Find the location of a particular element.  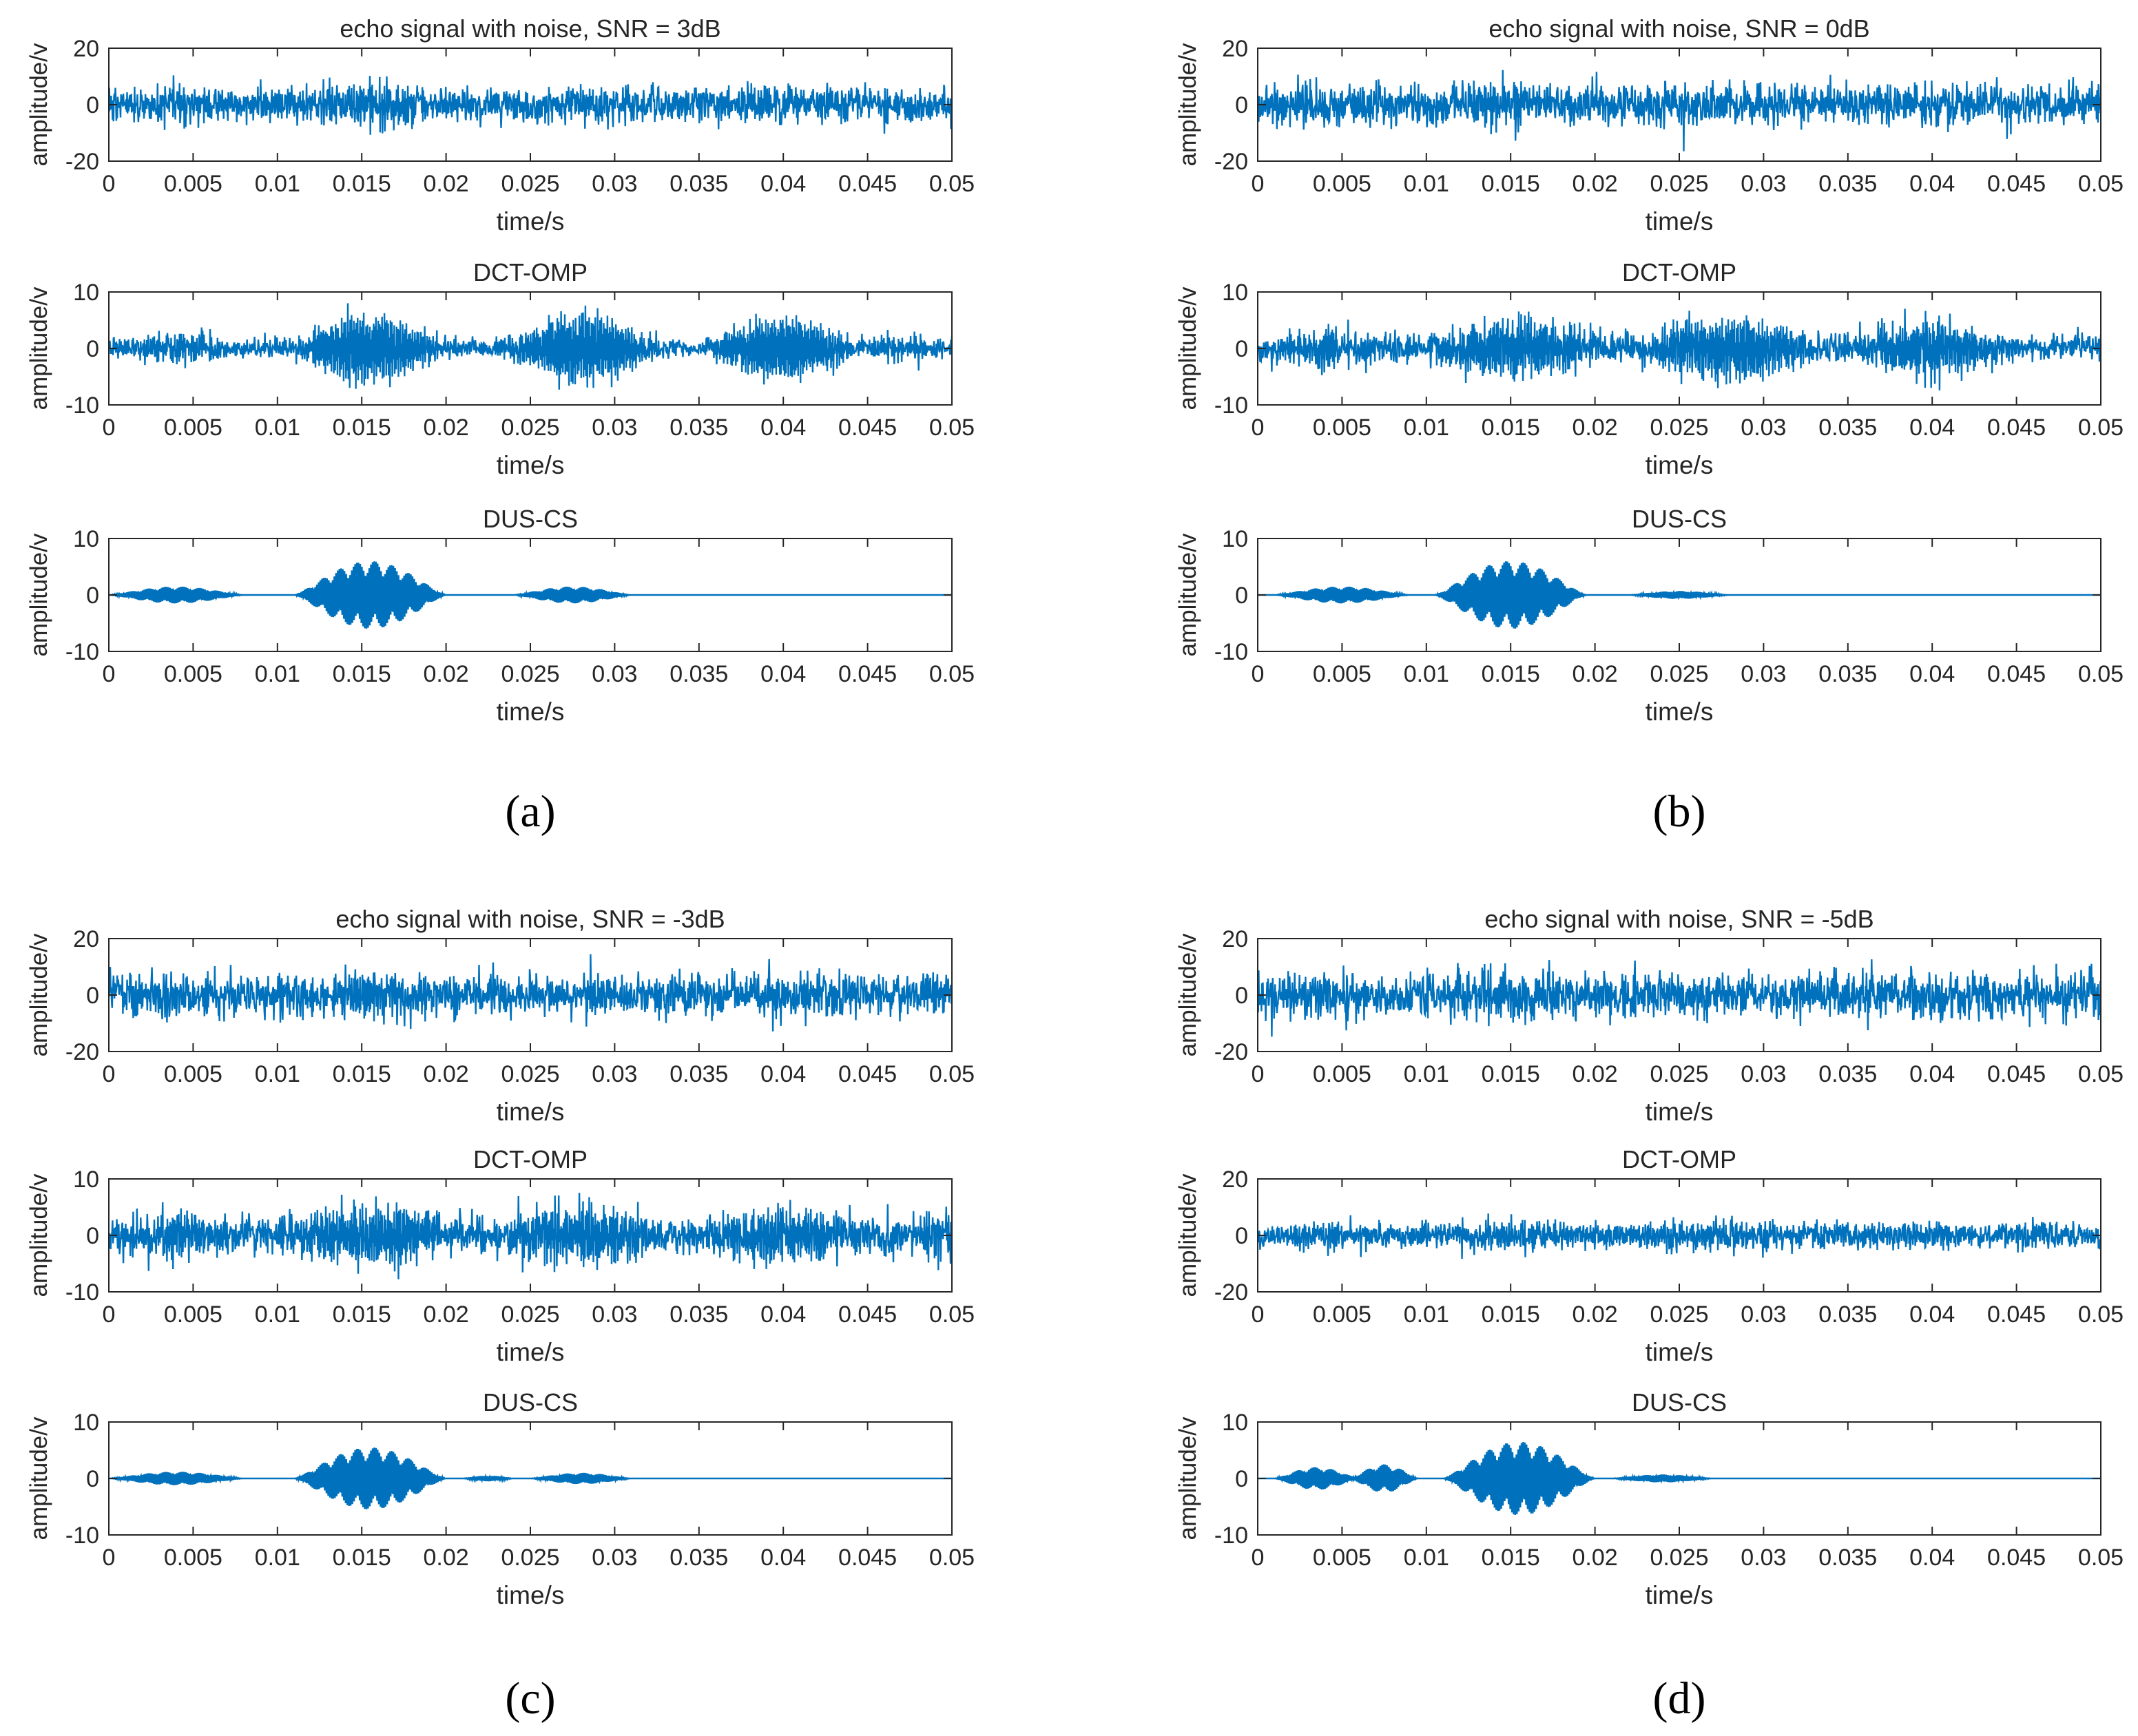

panel-label: (d) is located at coordinates (1679, 1698).